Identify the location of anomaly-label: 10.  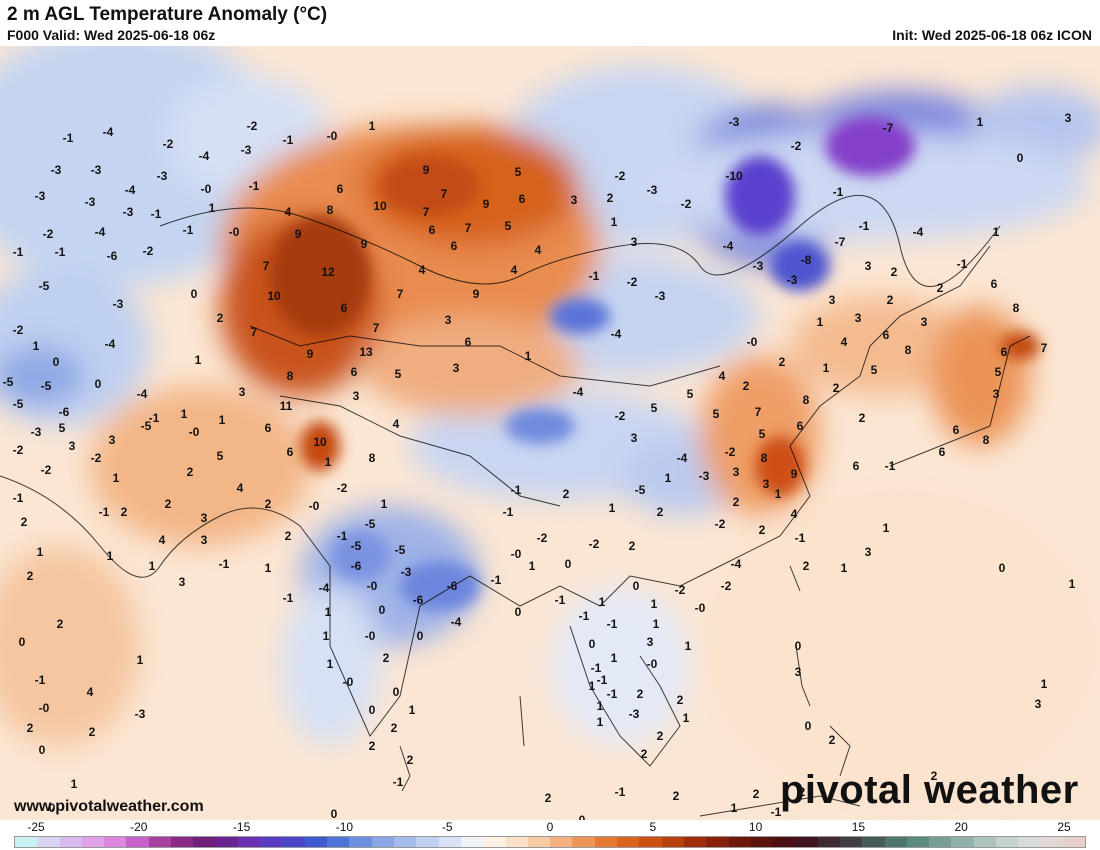
(320, 442).